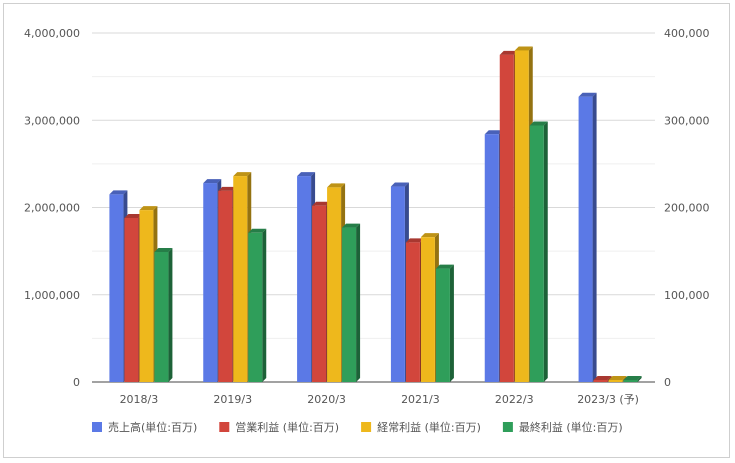 The image size is (735, 463). Describe the element at coordinates (687, 295) in the screenshot. I see `right-tick-label: 100,000` at that location.